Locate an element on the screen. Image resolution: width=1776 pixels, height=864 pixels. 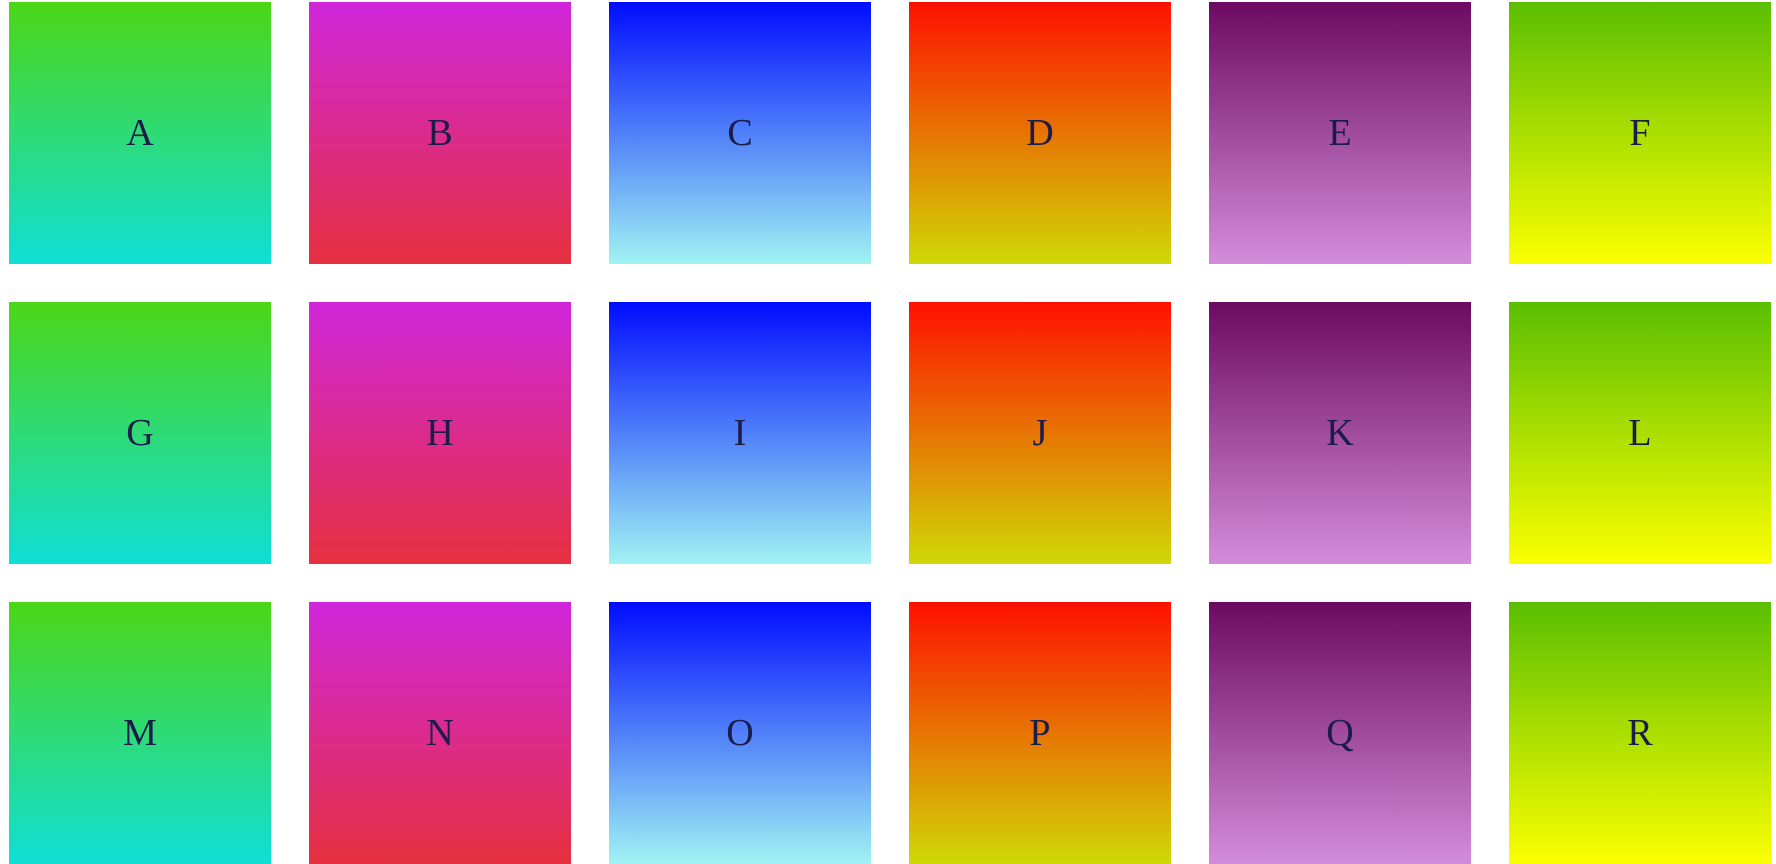
tile-l: L is located at coordinates (1640, 433).